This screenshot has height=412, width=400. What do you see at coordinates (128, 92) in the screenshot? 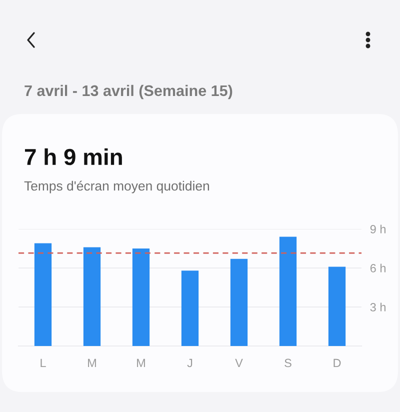
I see `text: 7 avril - 13 avril (Semaine 15)` at bounding box center [128, 92].